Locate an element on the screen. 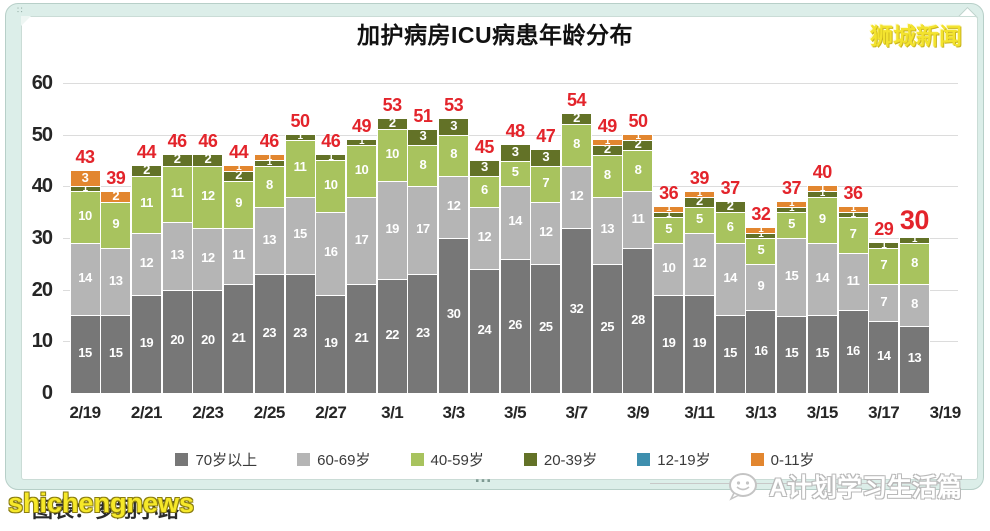 The image size is (990, 531). y-tick-label: 60 is located at coordinates (42, 83).